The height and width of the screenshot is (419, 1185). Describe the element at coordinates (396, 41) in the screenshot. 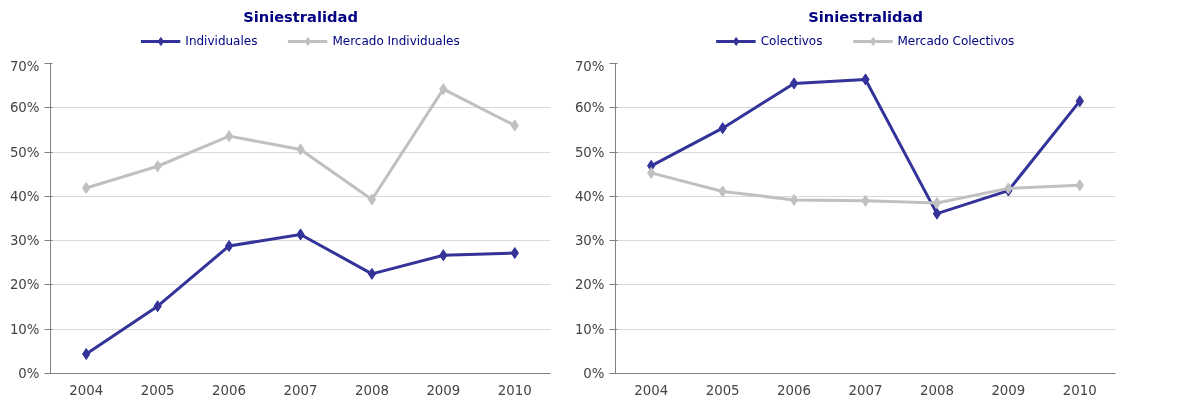

I see `legend-label: Mercado Individuales` at that location.